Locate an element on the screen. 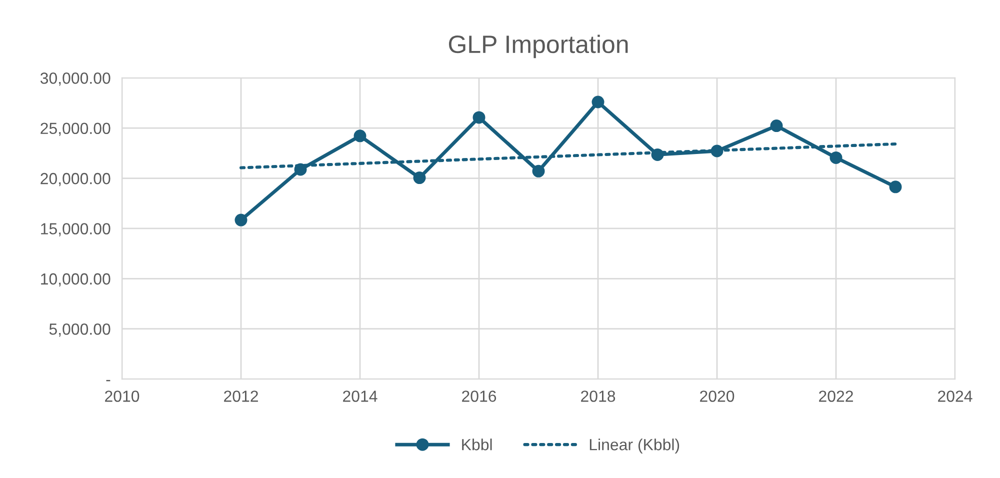 The width and height of the screenshot is (1000, 478). y-tick-label: 20,000.00 is located at coordinates (75, 179).